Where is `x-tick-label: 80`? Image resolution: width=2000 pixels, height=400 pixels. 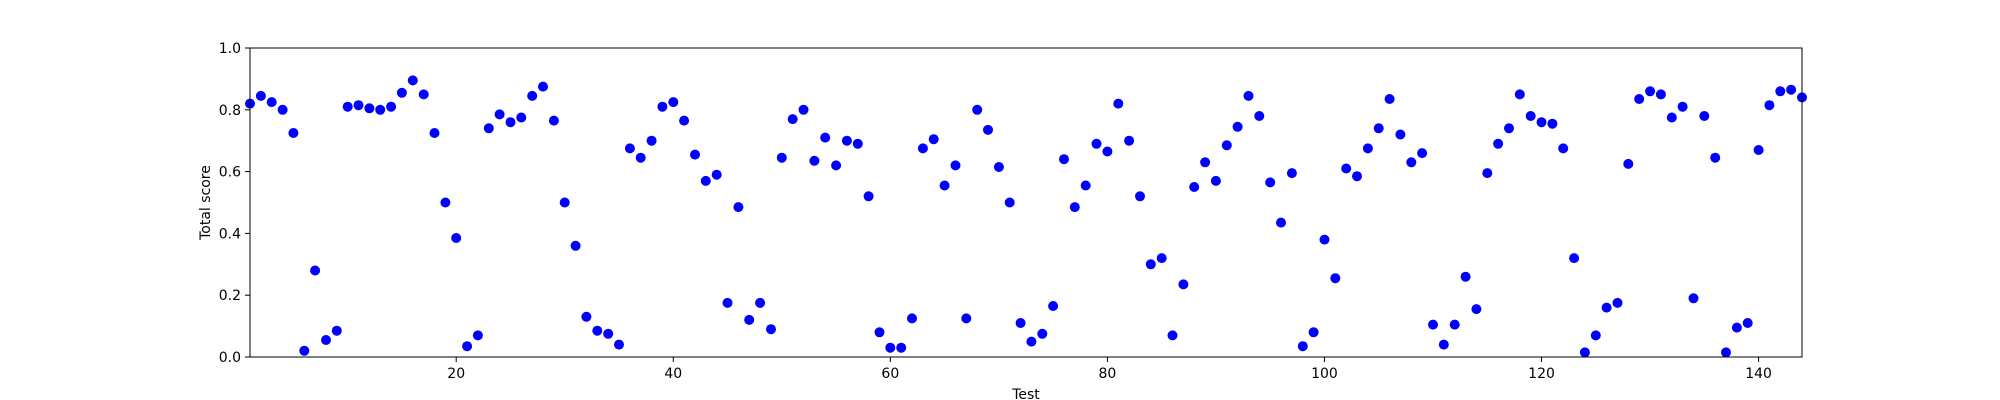 x-tick-label: 80 is located at coordinates (1107, 374).